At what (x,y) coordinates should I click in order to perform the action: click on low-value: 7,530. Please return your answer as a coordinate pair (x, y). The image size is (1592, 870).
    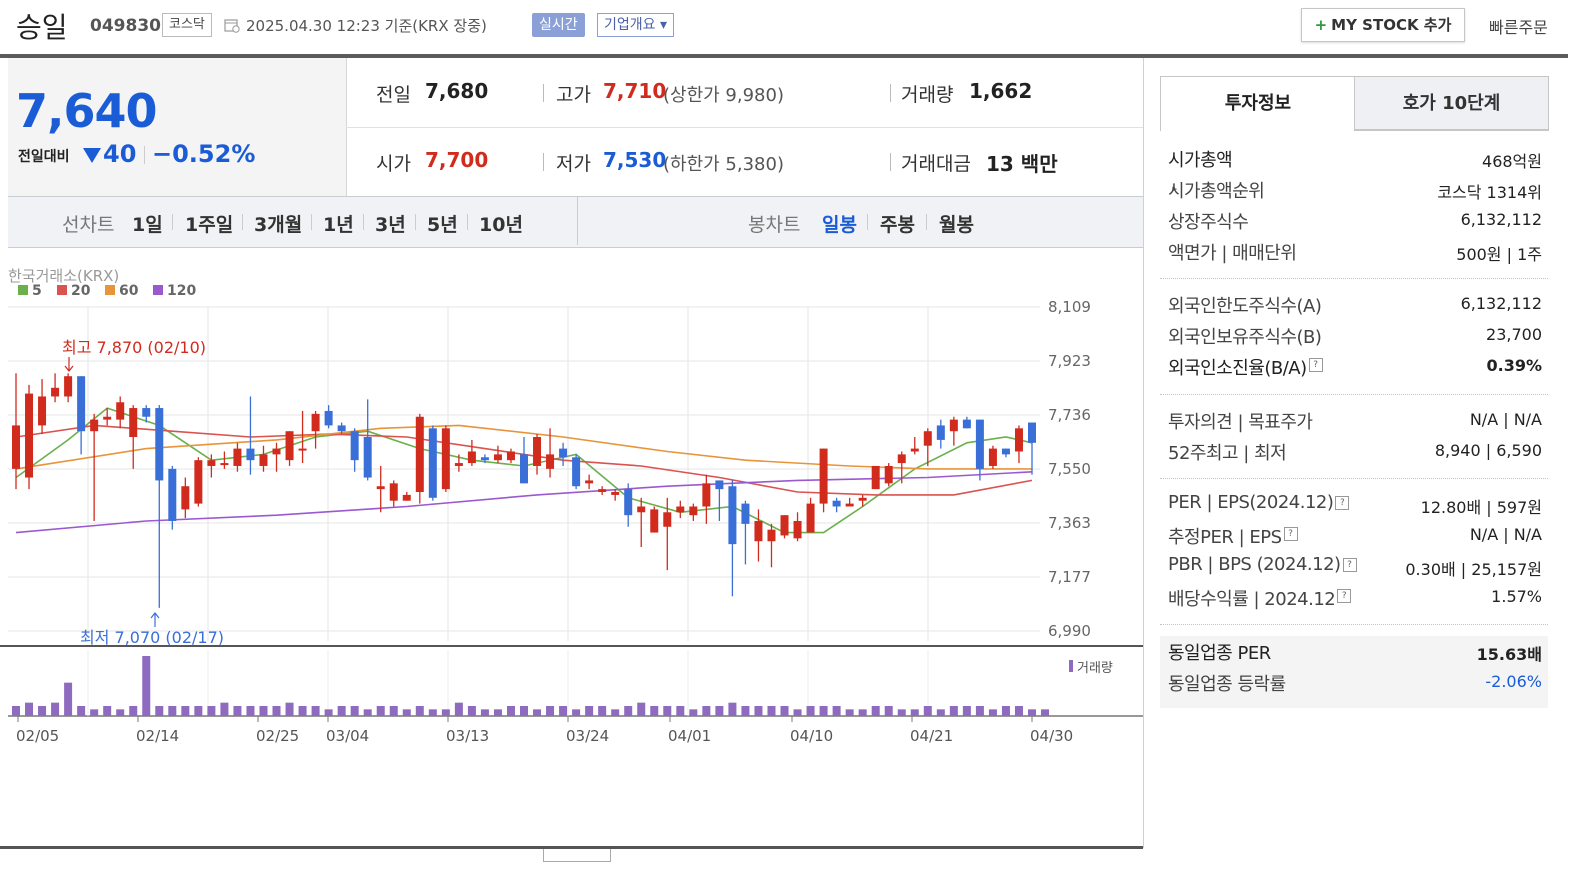
    Looking at the image, I should click on (635, 160).